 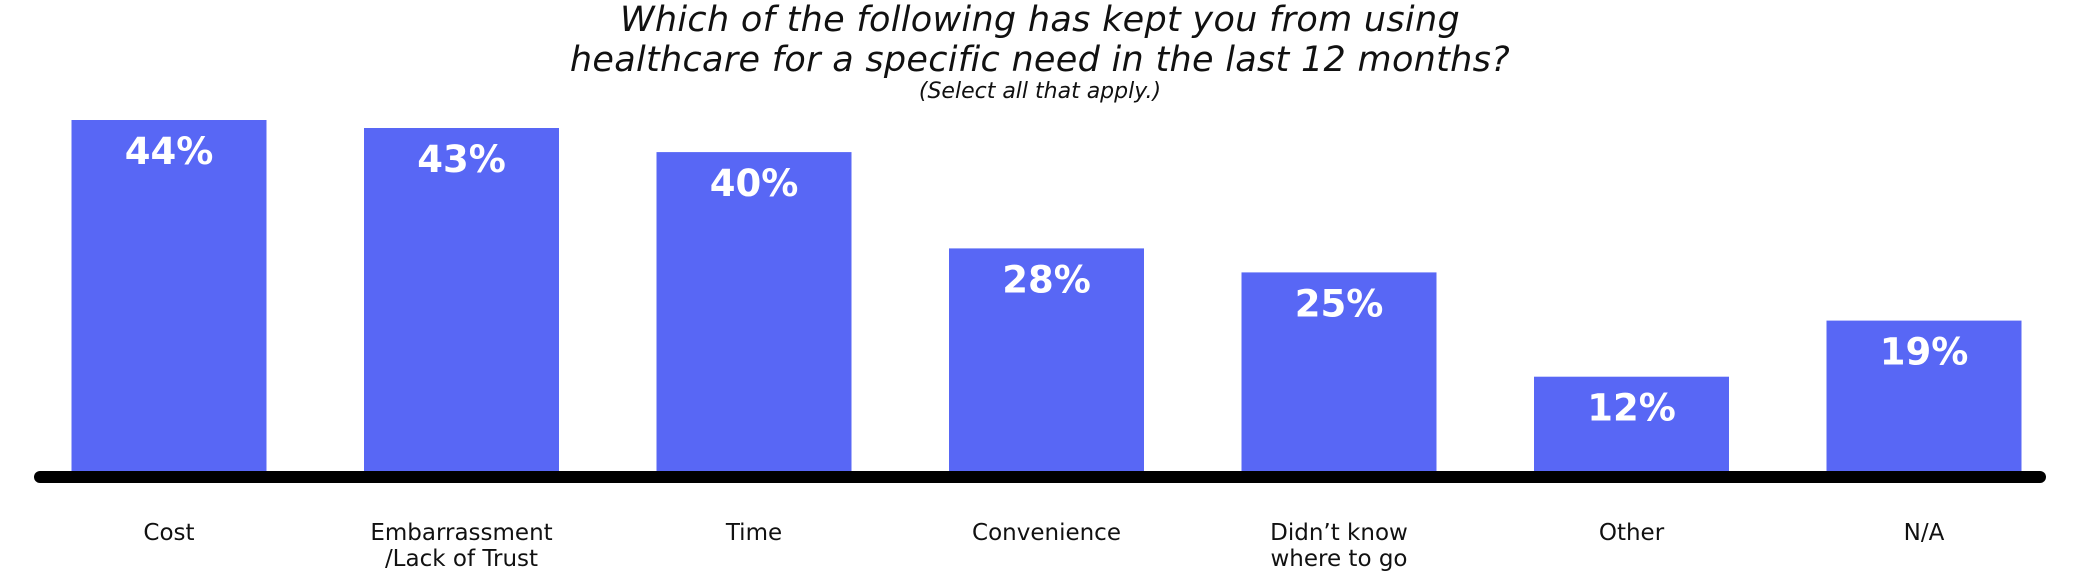 What do you see at coordinates (1046, 533) in the screenshot?
I see `category-label-3: Convenience` at bounding box center [1046, 533].